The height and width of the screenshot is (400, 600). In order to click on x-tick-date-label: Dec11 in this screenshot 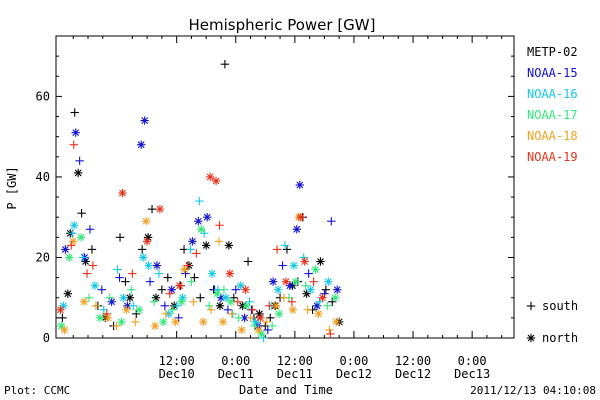, I will do `click(236, 374)`.